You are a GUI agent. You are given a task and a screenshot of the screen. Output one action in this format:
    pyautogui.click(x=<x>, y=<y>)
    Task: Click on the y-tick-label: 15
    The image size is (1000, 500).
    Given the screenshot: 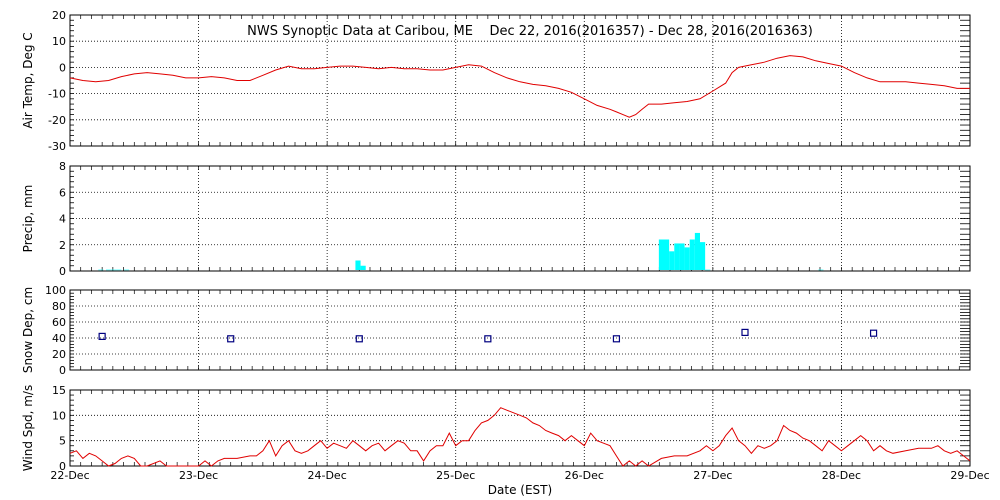 What is the action you would take?
    pyautogui.click(x=59, y=390)
    